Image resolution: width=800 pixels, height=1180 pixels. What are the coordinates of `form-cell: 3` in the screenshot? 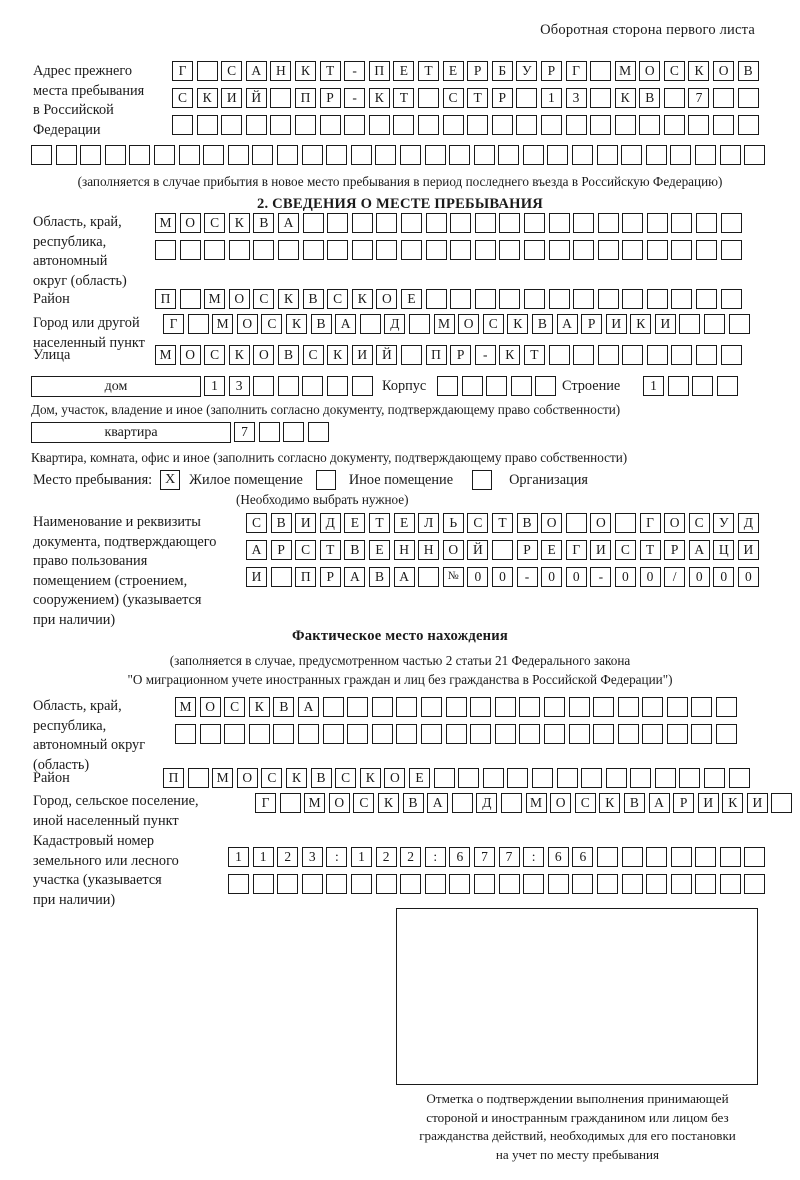 It's located at (312, 857).